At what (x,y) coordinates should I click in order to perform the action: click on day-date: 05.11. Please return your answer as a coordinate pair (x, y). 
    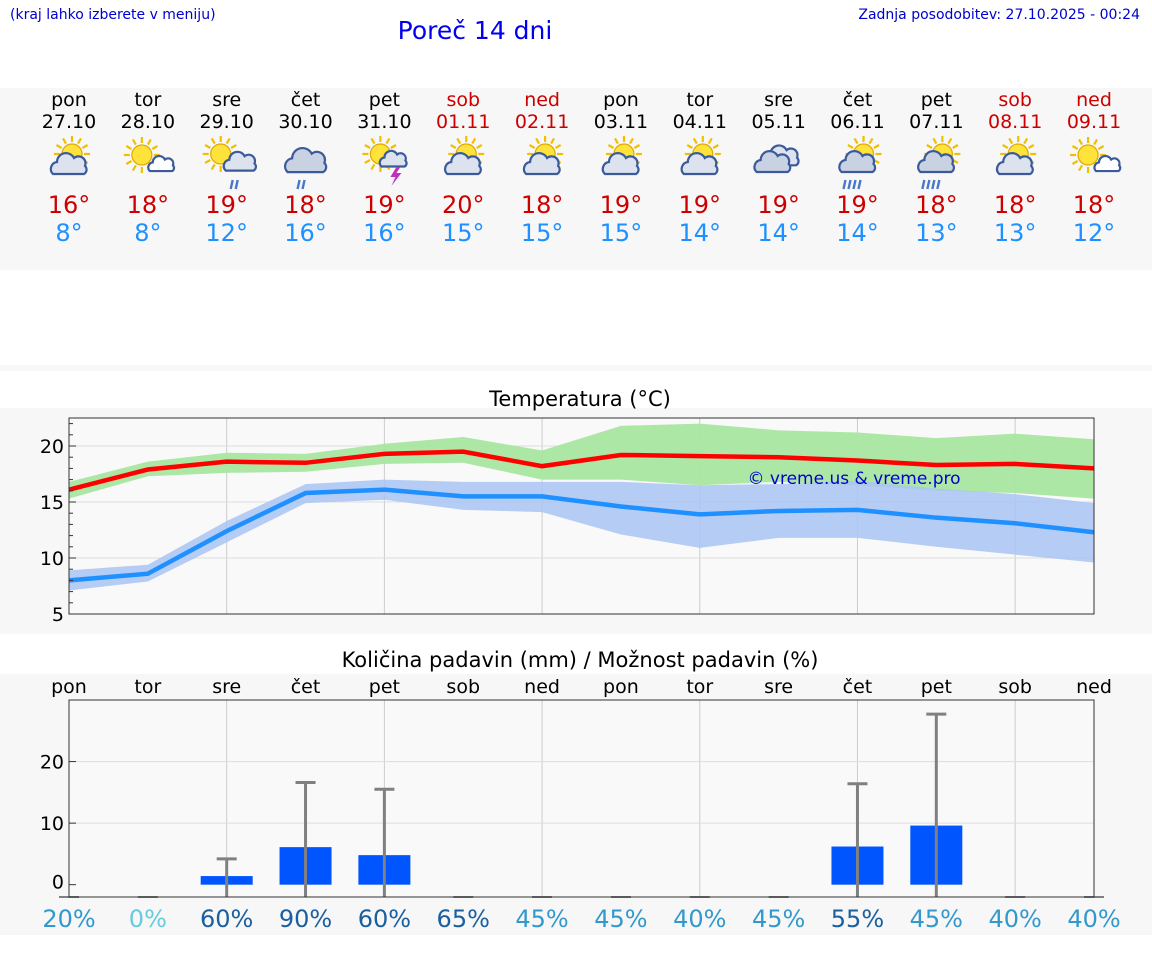
    Looking at the image, I should click on (778, 122).